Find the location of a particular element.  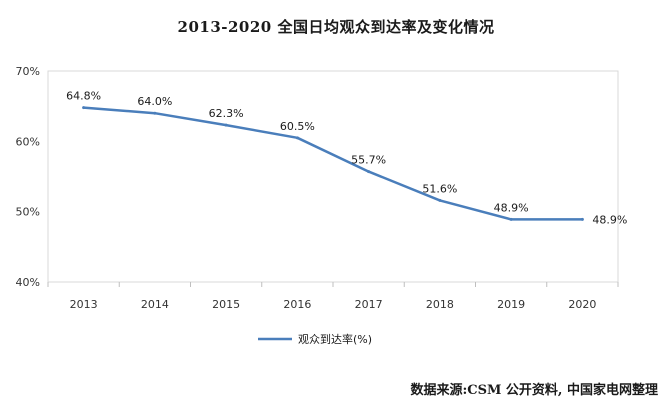

data-label: 55.7% is located at coordinates (368, 160).